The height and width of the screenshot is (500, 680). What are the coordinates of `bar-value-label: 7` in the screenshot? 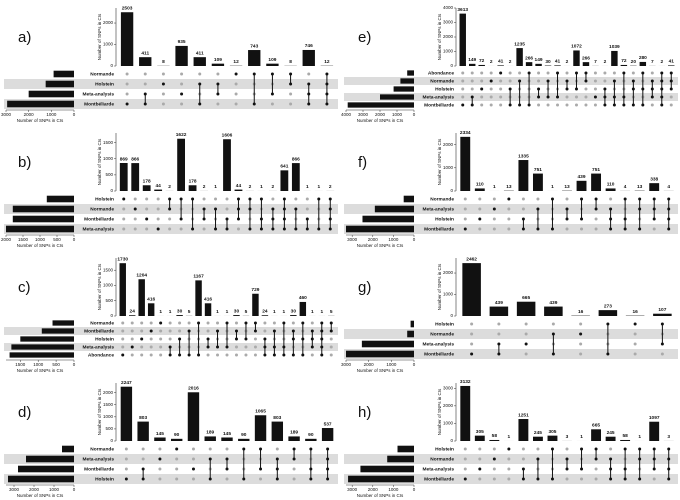 It's located at (652, 62).